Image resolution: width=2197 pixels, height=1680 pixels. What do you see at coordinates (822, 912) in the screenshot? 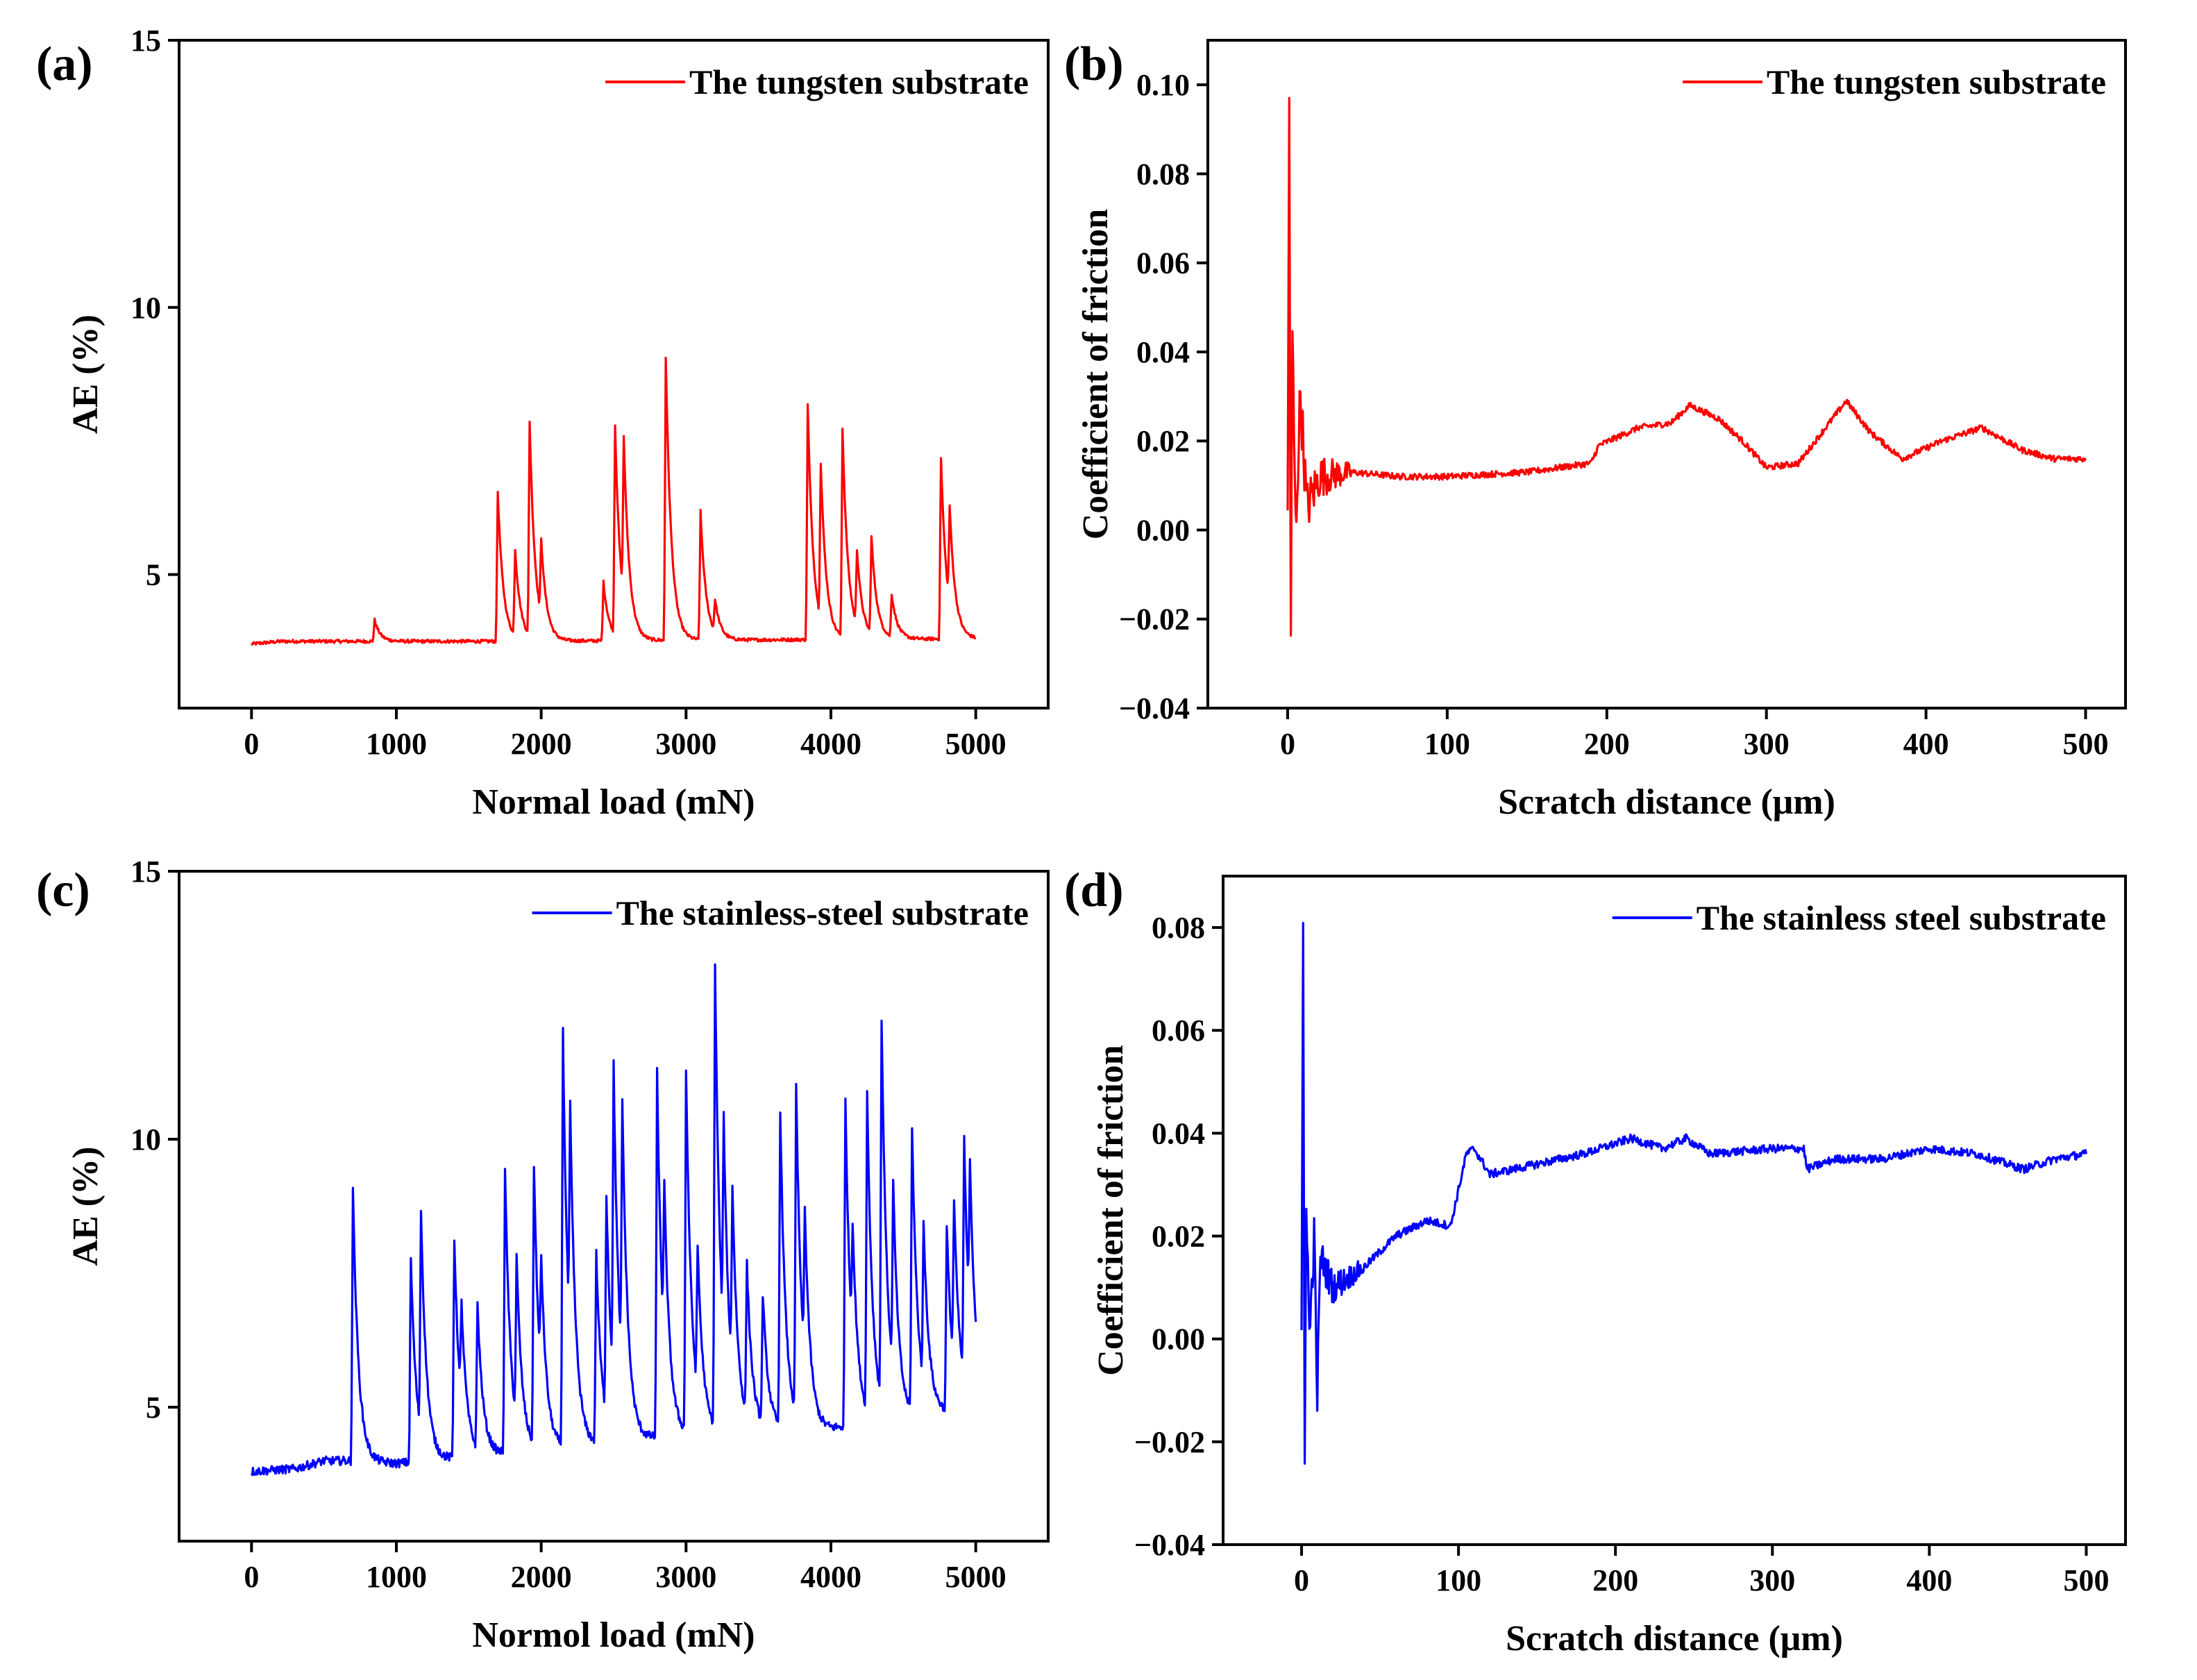
I see `legend-label: The stainless-steel substrate` at bounding box center [822, 912].